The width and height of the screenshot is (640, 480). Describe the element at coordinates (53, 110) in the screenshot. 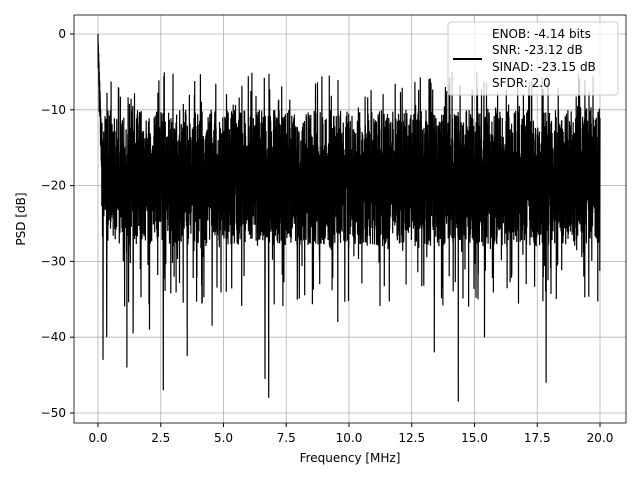

I see `y-tick-label: −10` at that location.